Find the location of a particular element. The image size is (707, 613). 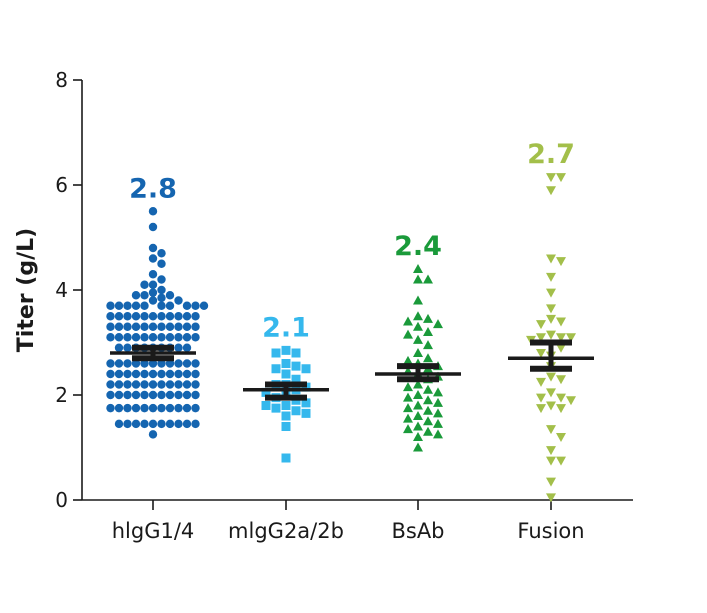

mean-value-label: 2.4 is located at coordinates (418, 246).